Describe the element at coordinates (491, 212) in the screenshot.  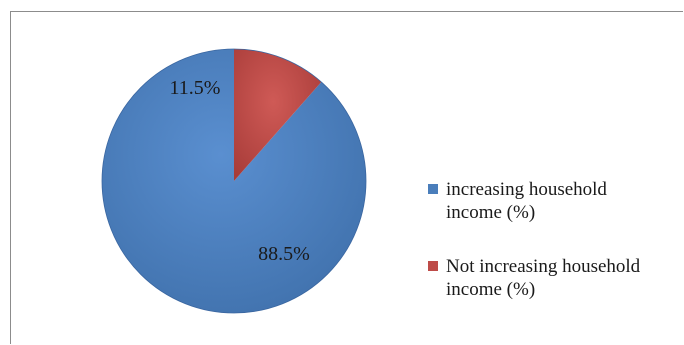
I see `legend-label-increasing-line2: income (%)` at that location.